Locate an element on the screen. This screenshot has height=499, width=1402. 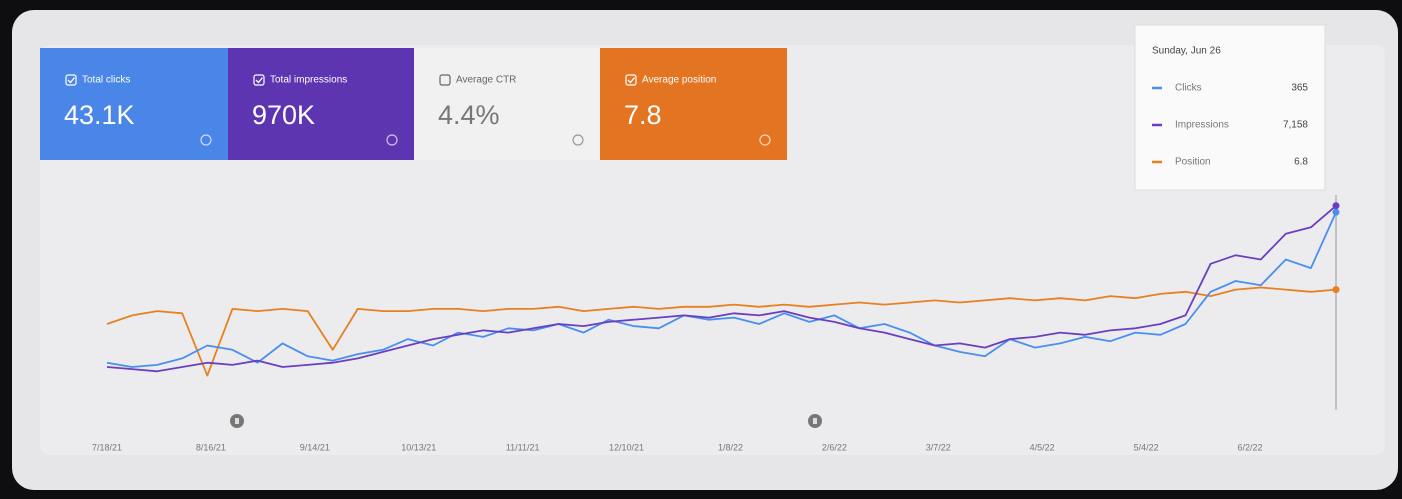
card-label: Total clicks is located at coordinates (106, 80).